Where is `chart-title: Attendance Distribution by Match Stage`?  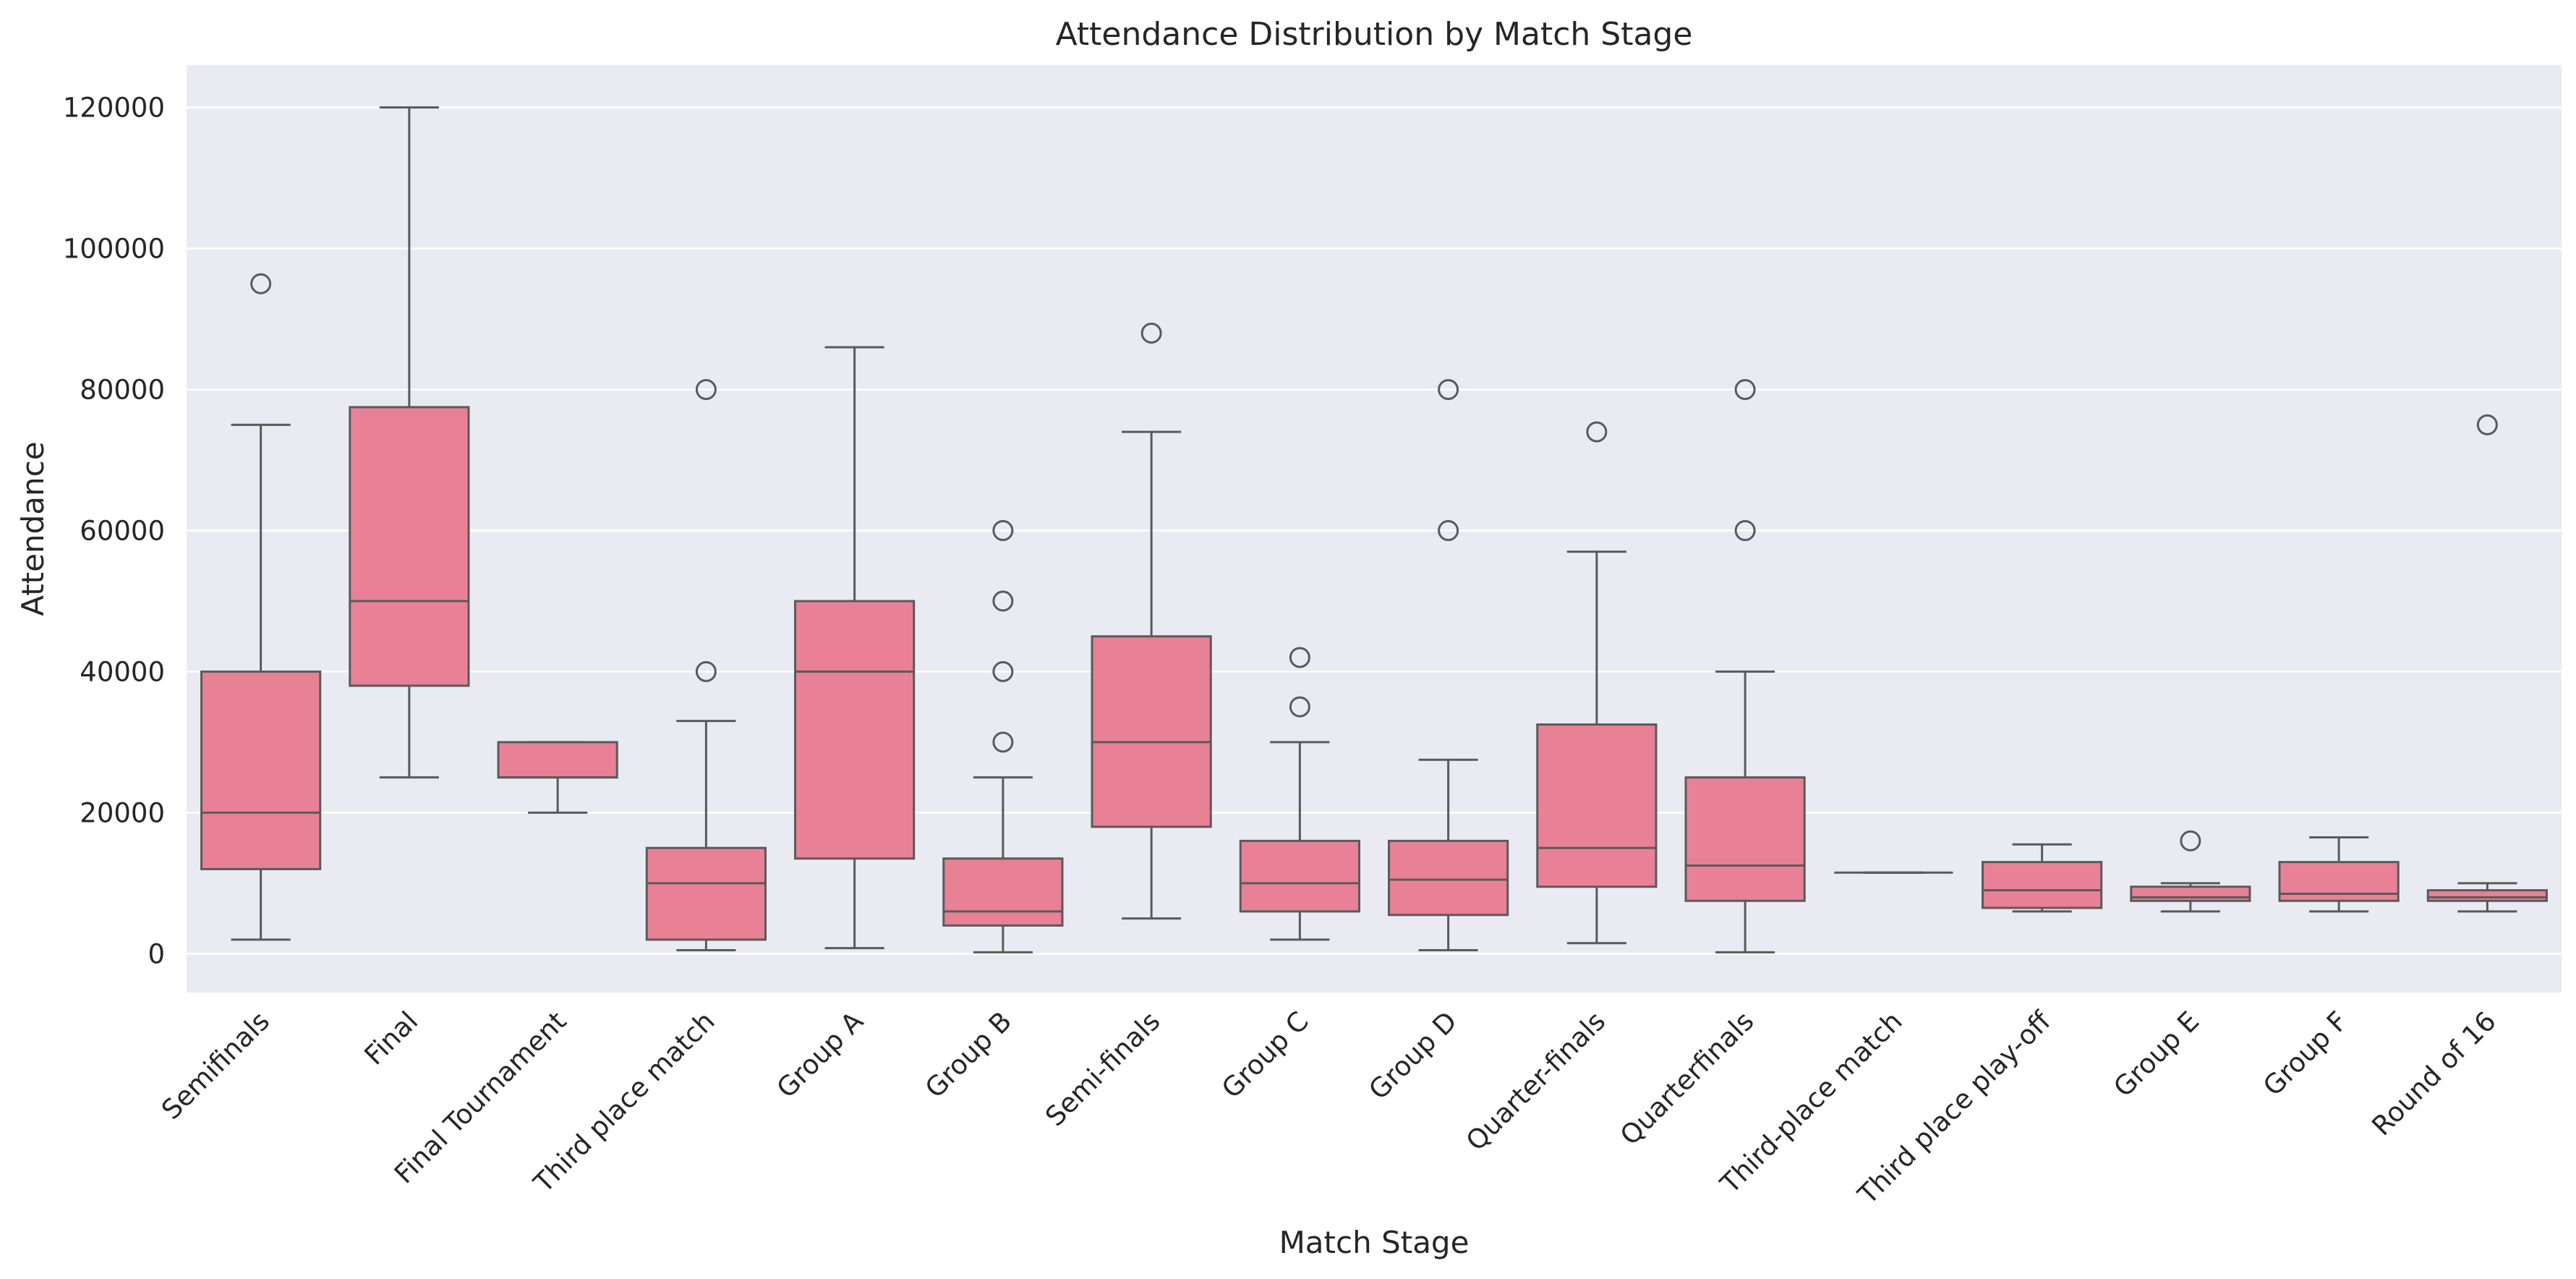 chart-title: Attendance Distribution by Match Stage is located at coordinates (1374, 34).